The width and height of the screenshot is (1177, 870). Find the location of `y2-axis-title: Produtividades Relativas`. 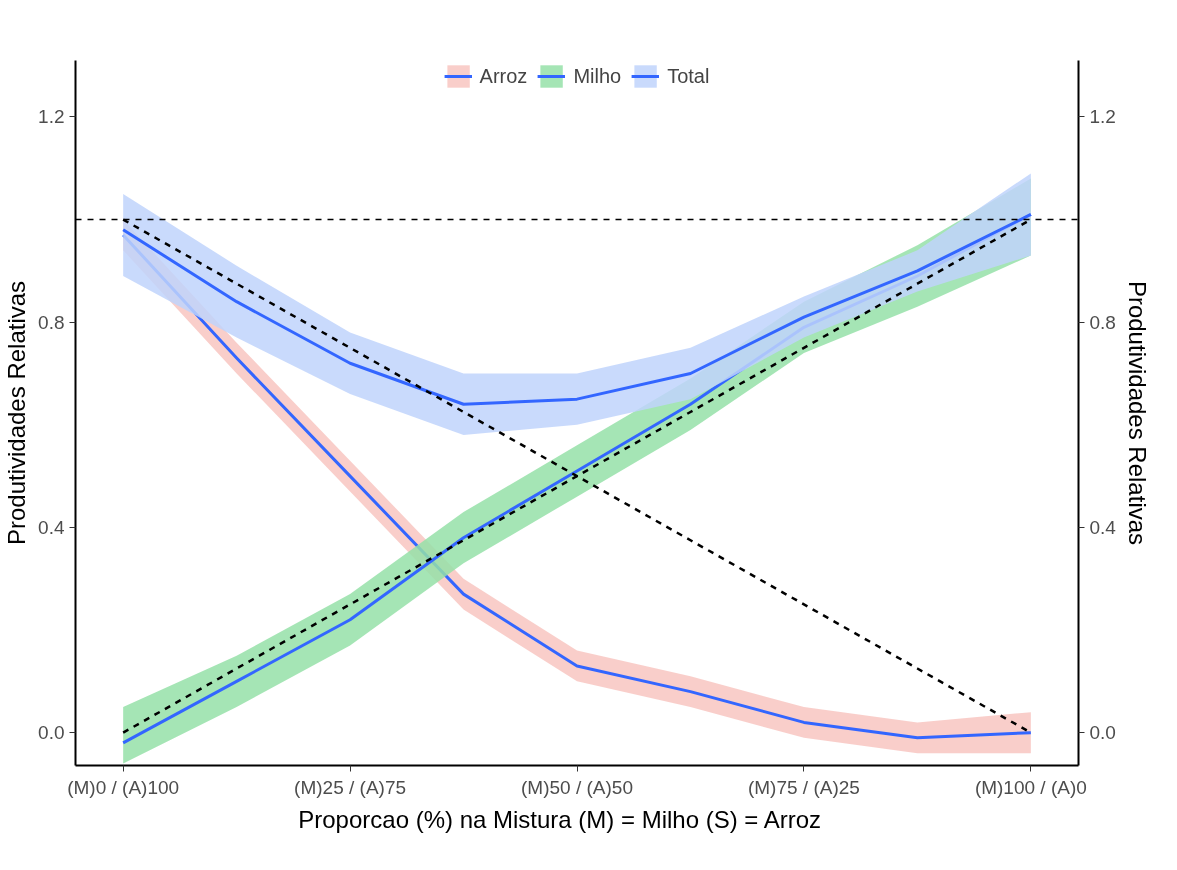

y2-axis-title: Produtividades Relativas is located at coordinates (1137, 413).